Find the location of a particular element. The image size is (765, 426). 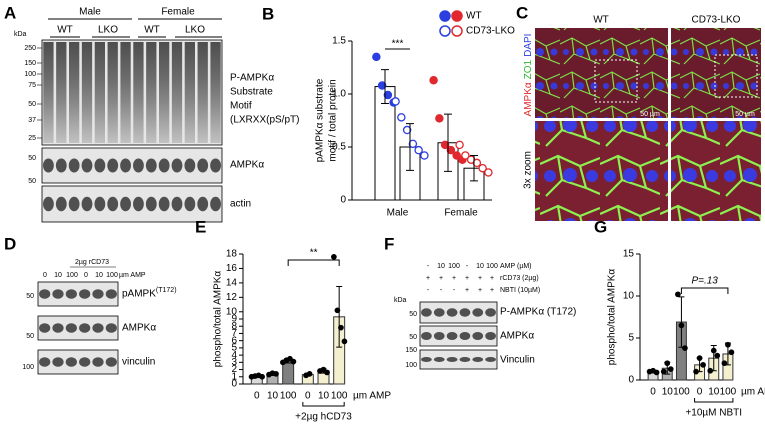

label: 150 is located at coordinates (411, 350).